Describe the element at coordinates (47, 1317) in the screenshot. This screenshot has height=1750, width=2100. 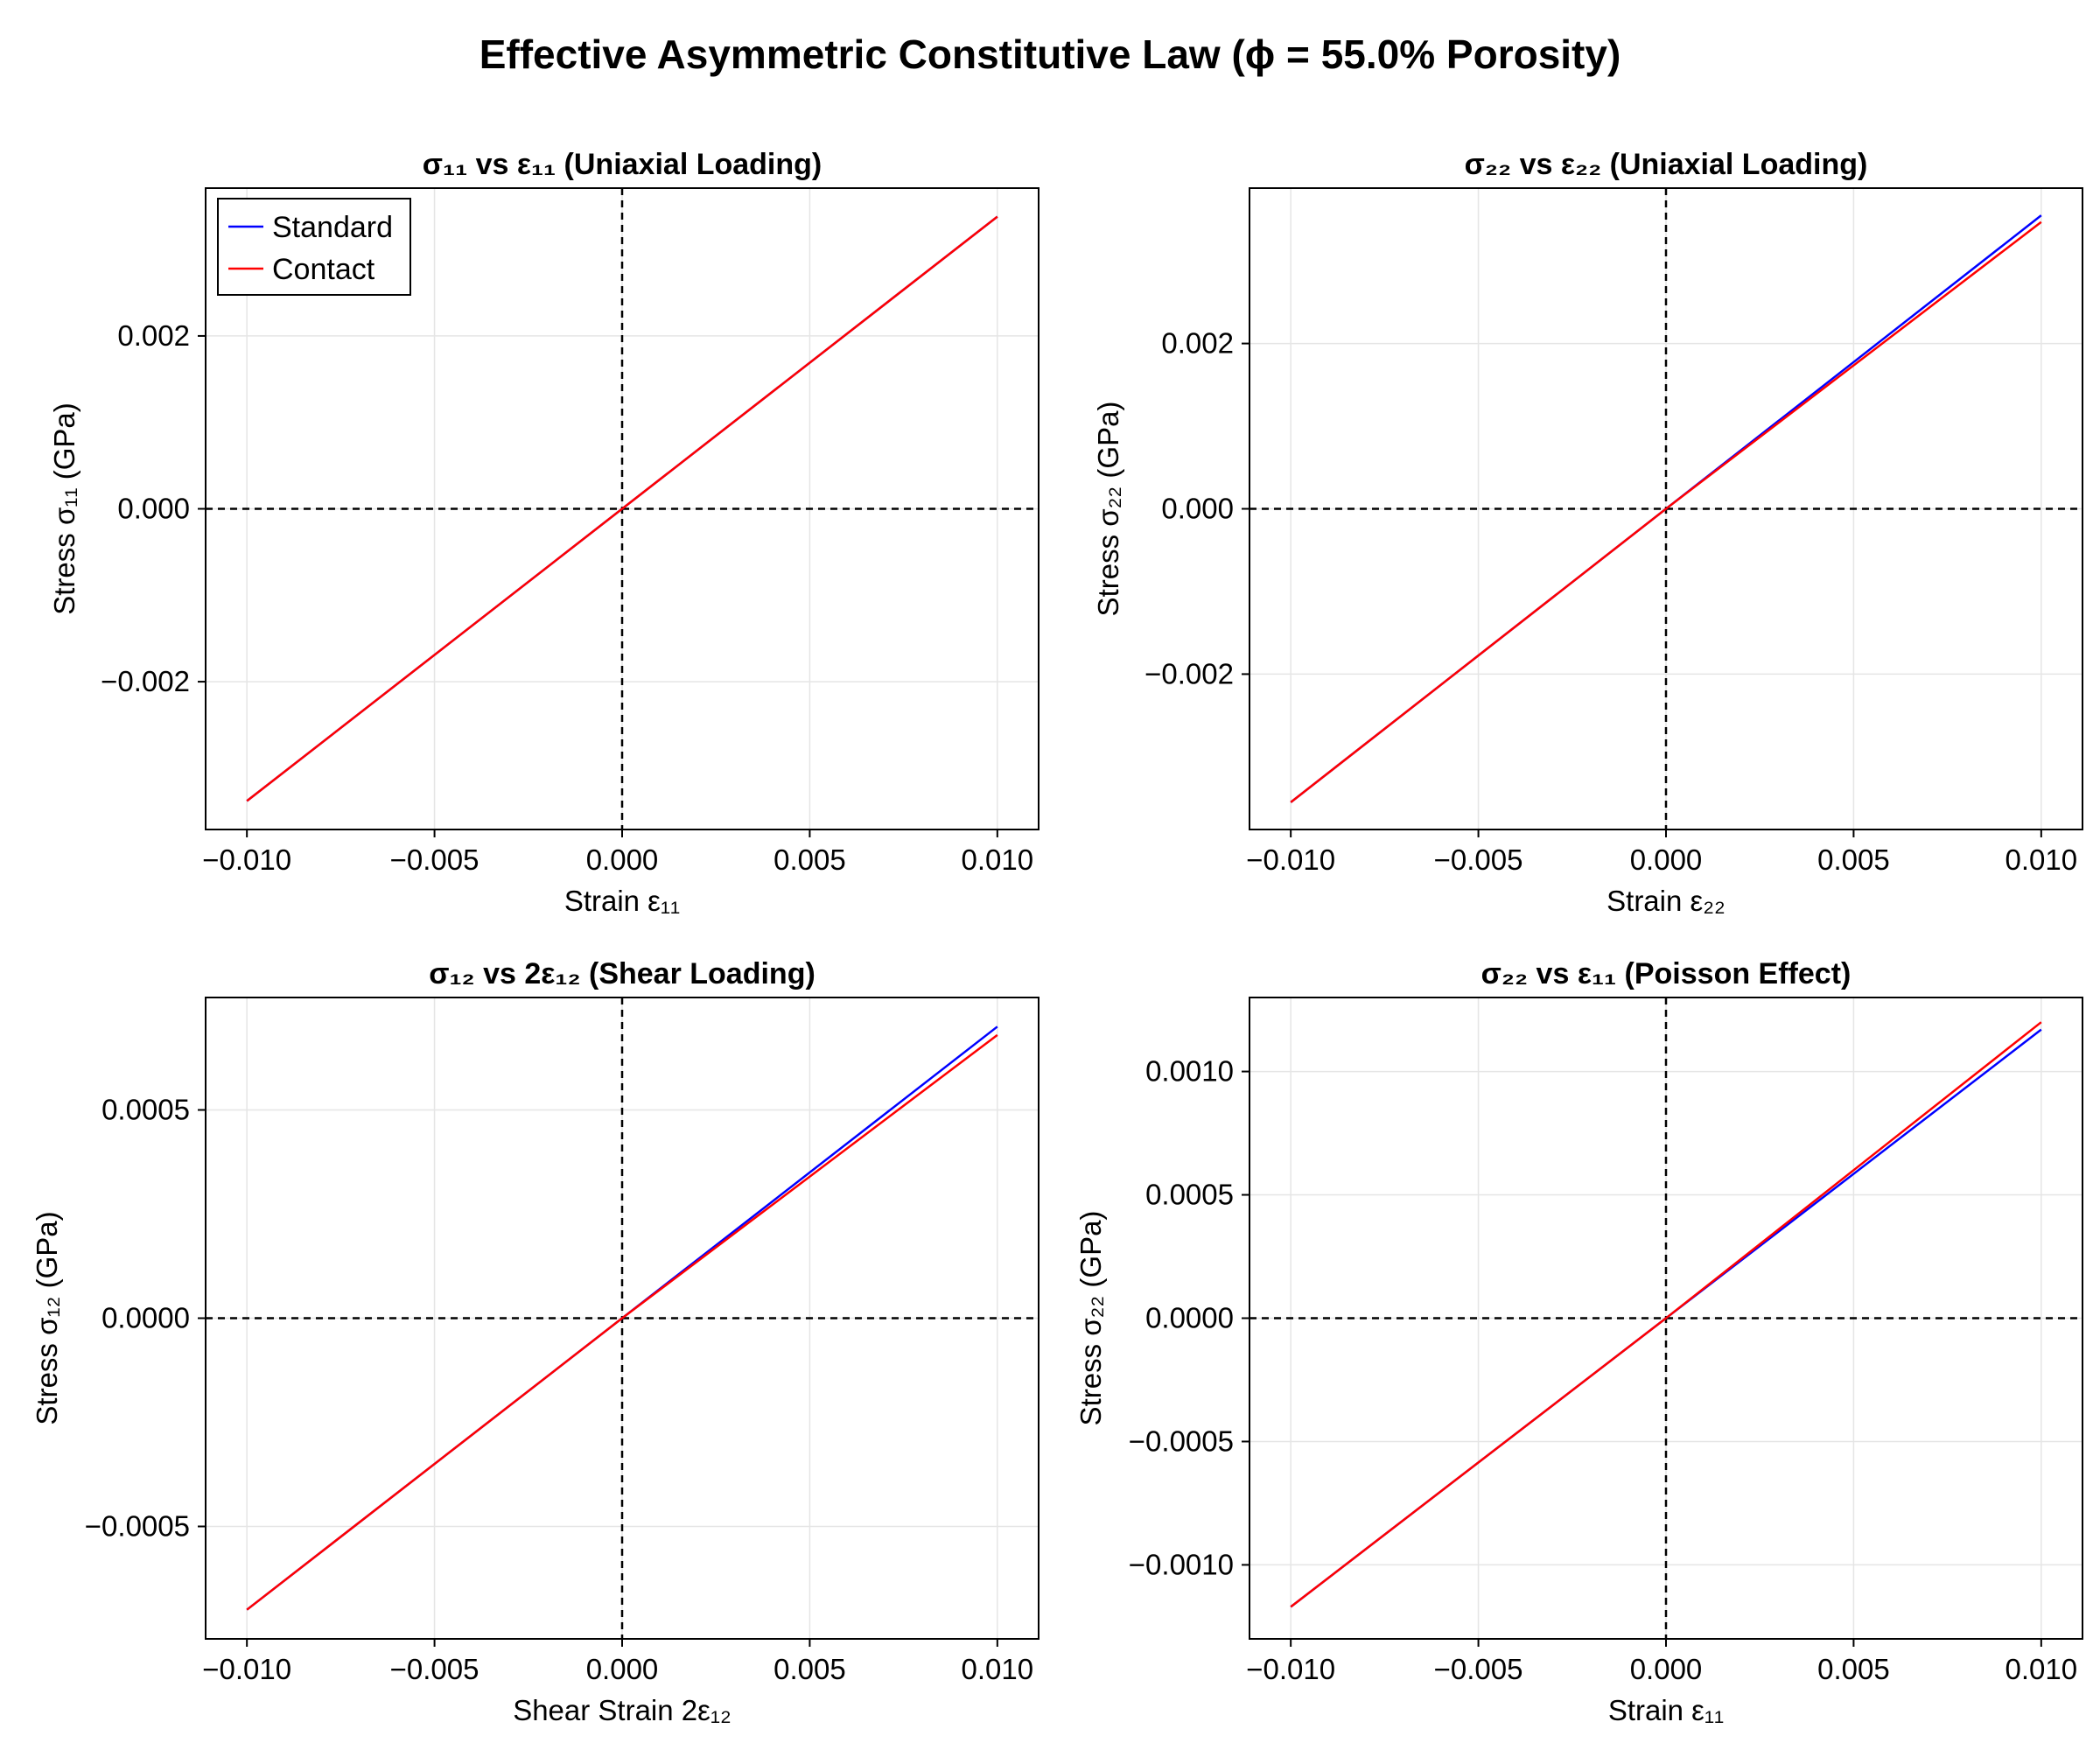
I see `y-axis-label: Stress σ₁₂ (GPa)` at that location.